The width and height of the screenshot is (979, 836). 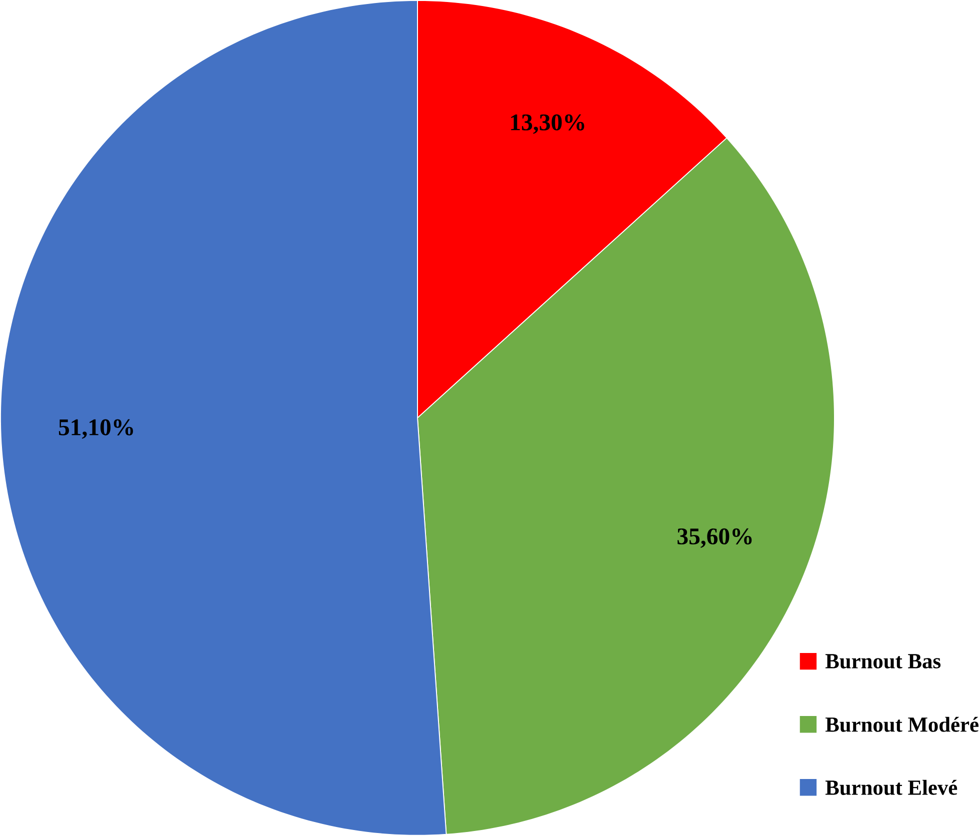 I want to click on data-label: 35,60%, so click(x=715, y=538).